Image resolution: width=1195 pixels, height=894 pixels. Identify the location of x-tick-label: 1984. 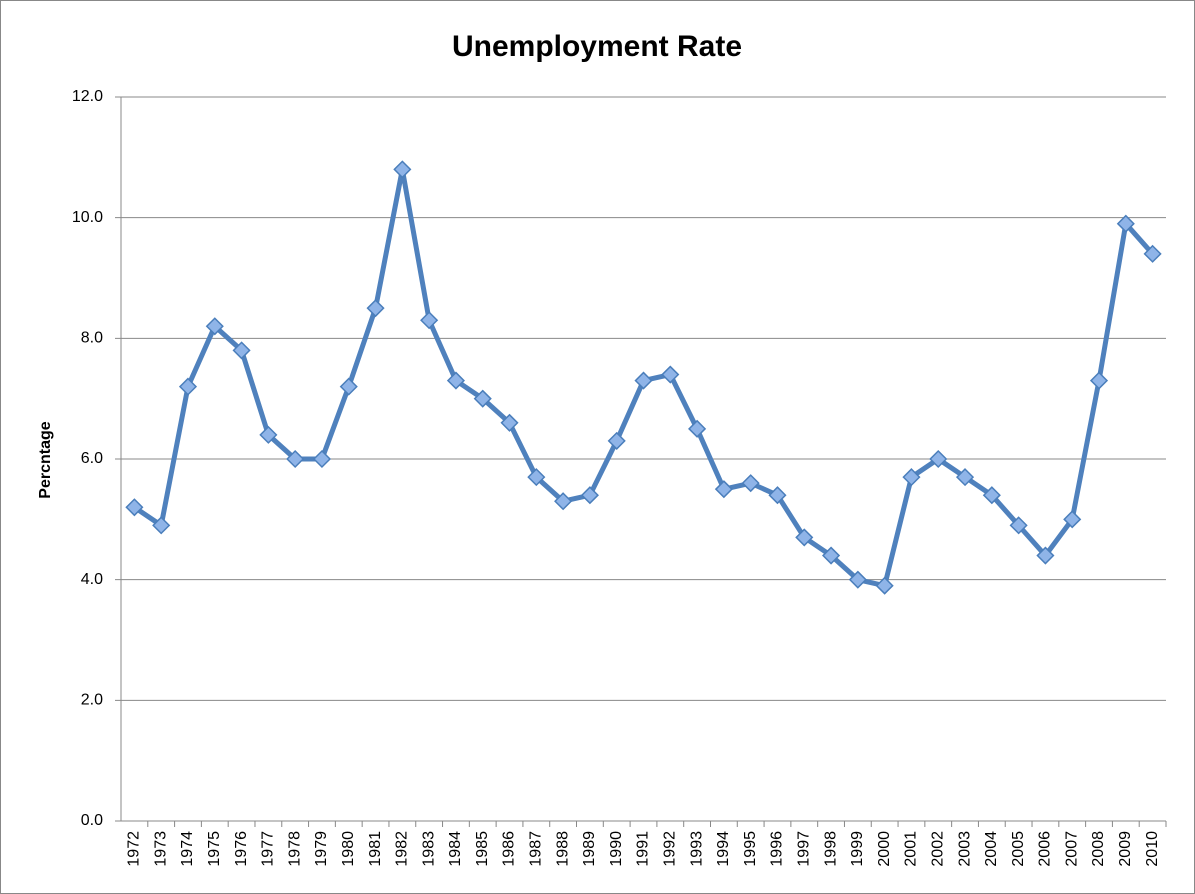
(455, 849).